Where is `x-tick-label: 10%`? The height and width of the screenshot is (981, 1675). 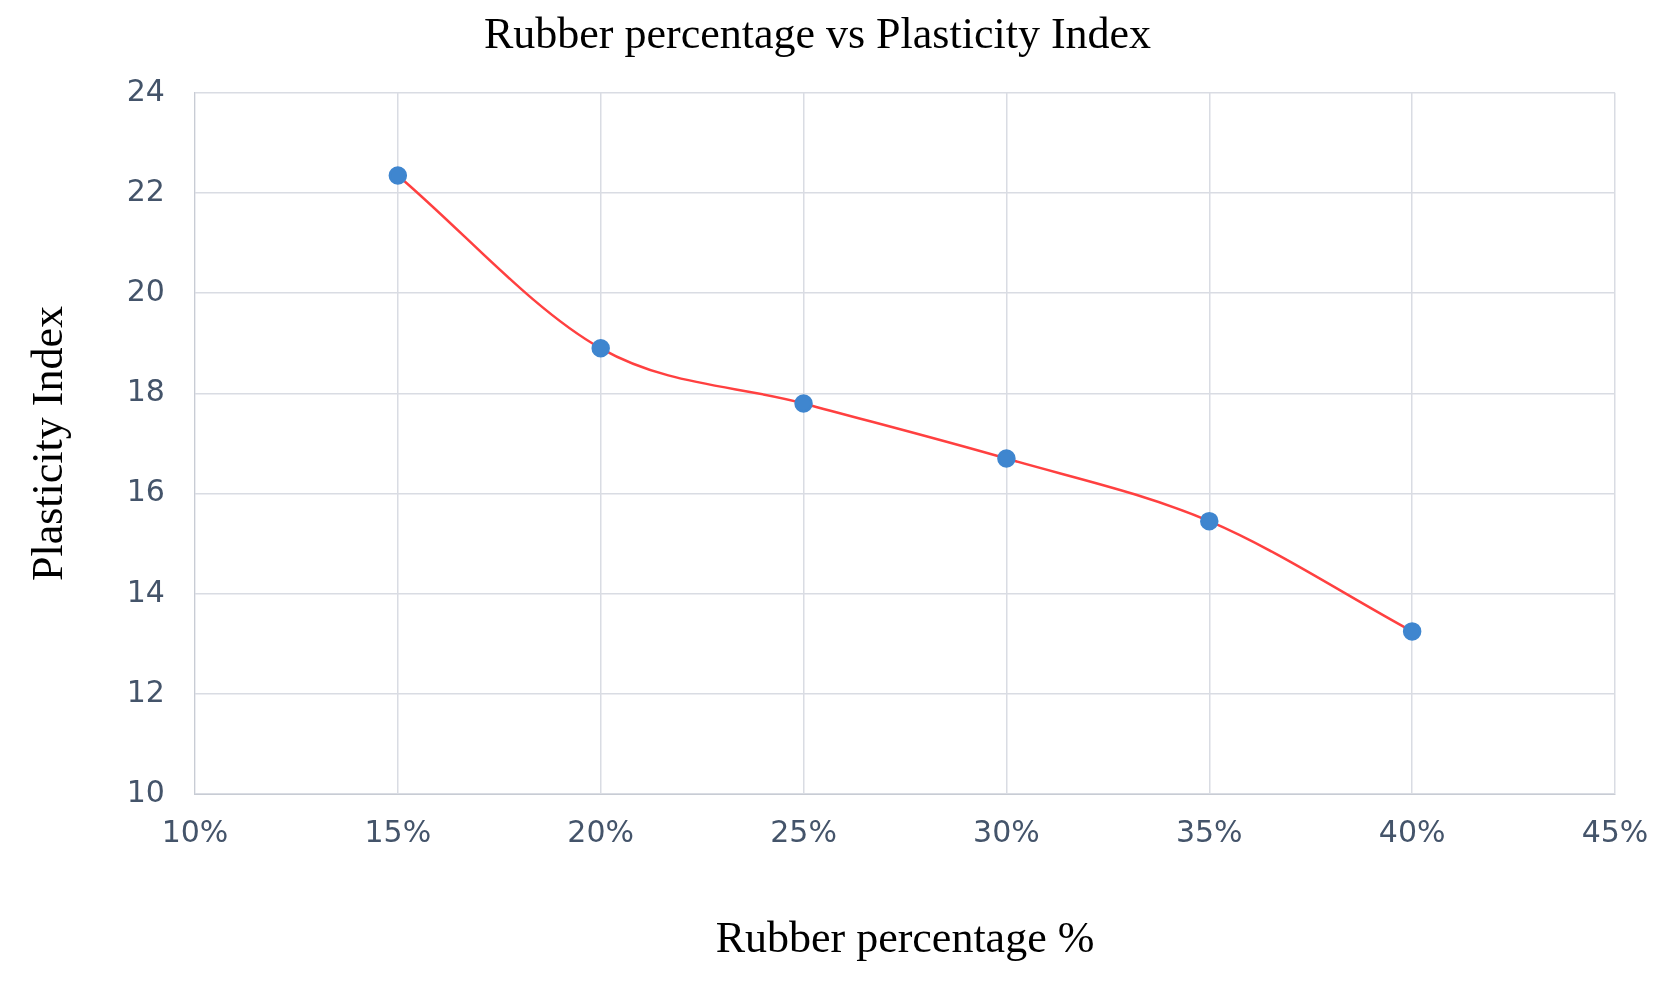
x-tick-label: 10% is located at coordinates (195, 831).